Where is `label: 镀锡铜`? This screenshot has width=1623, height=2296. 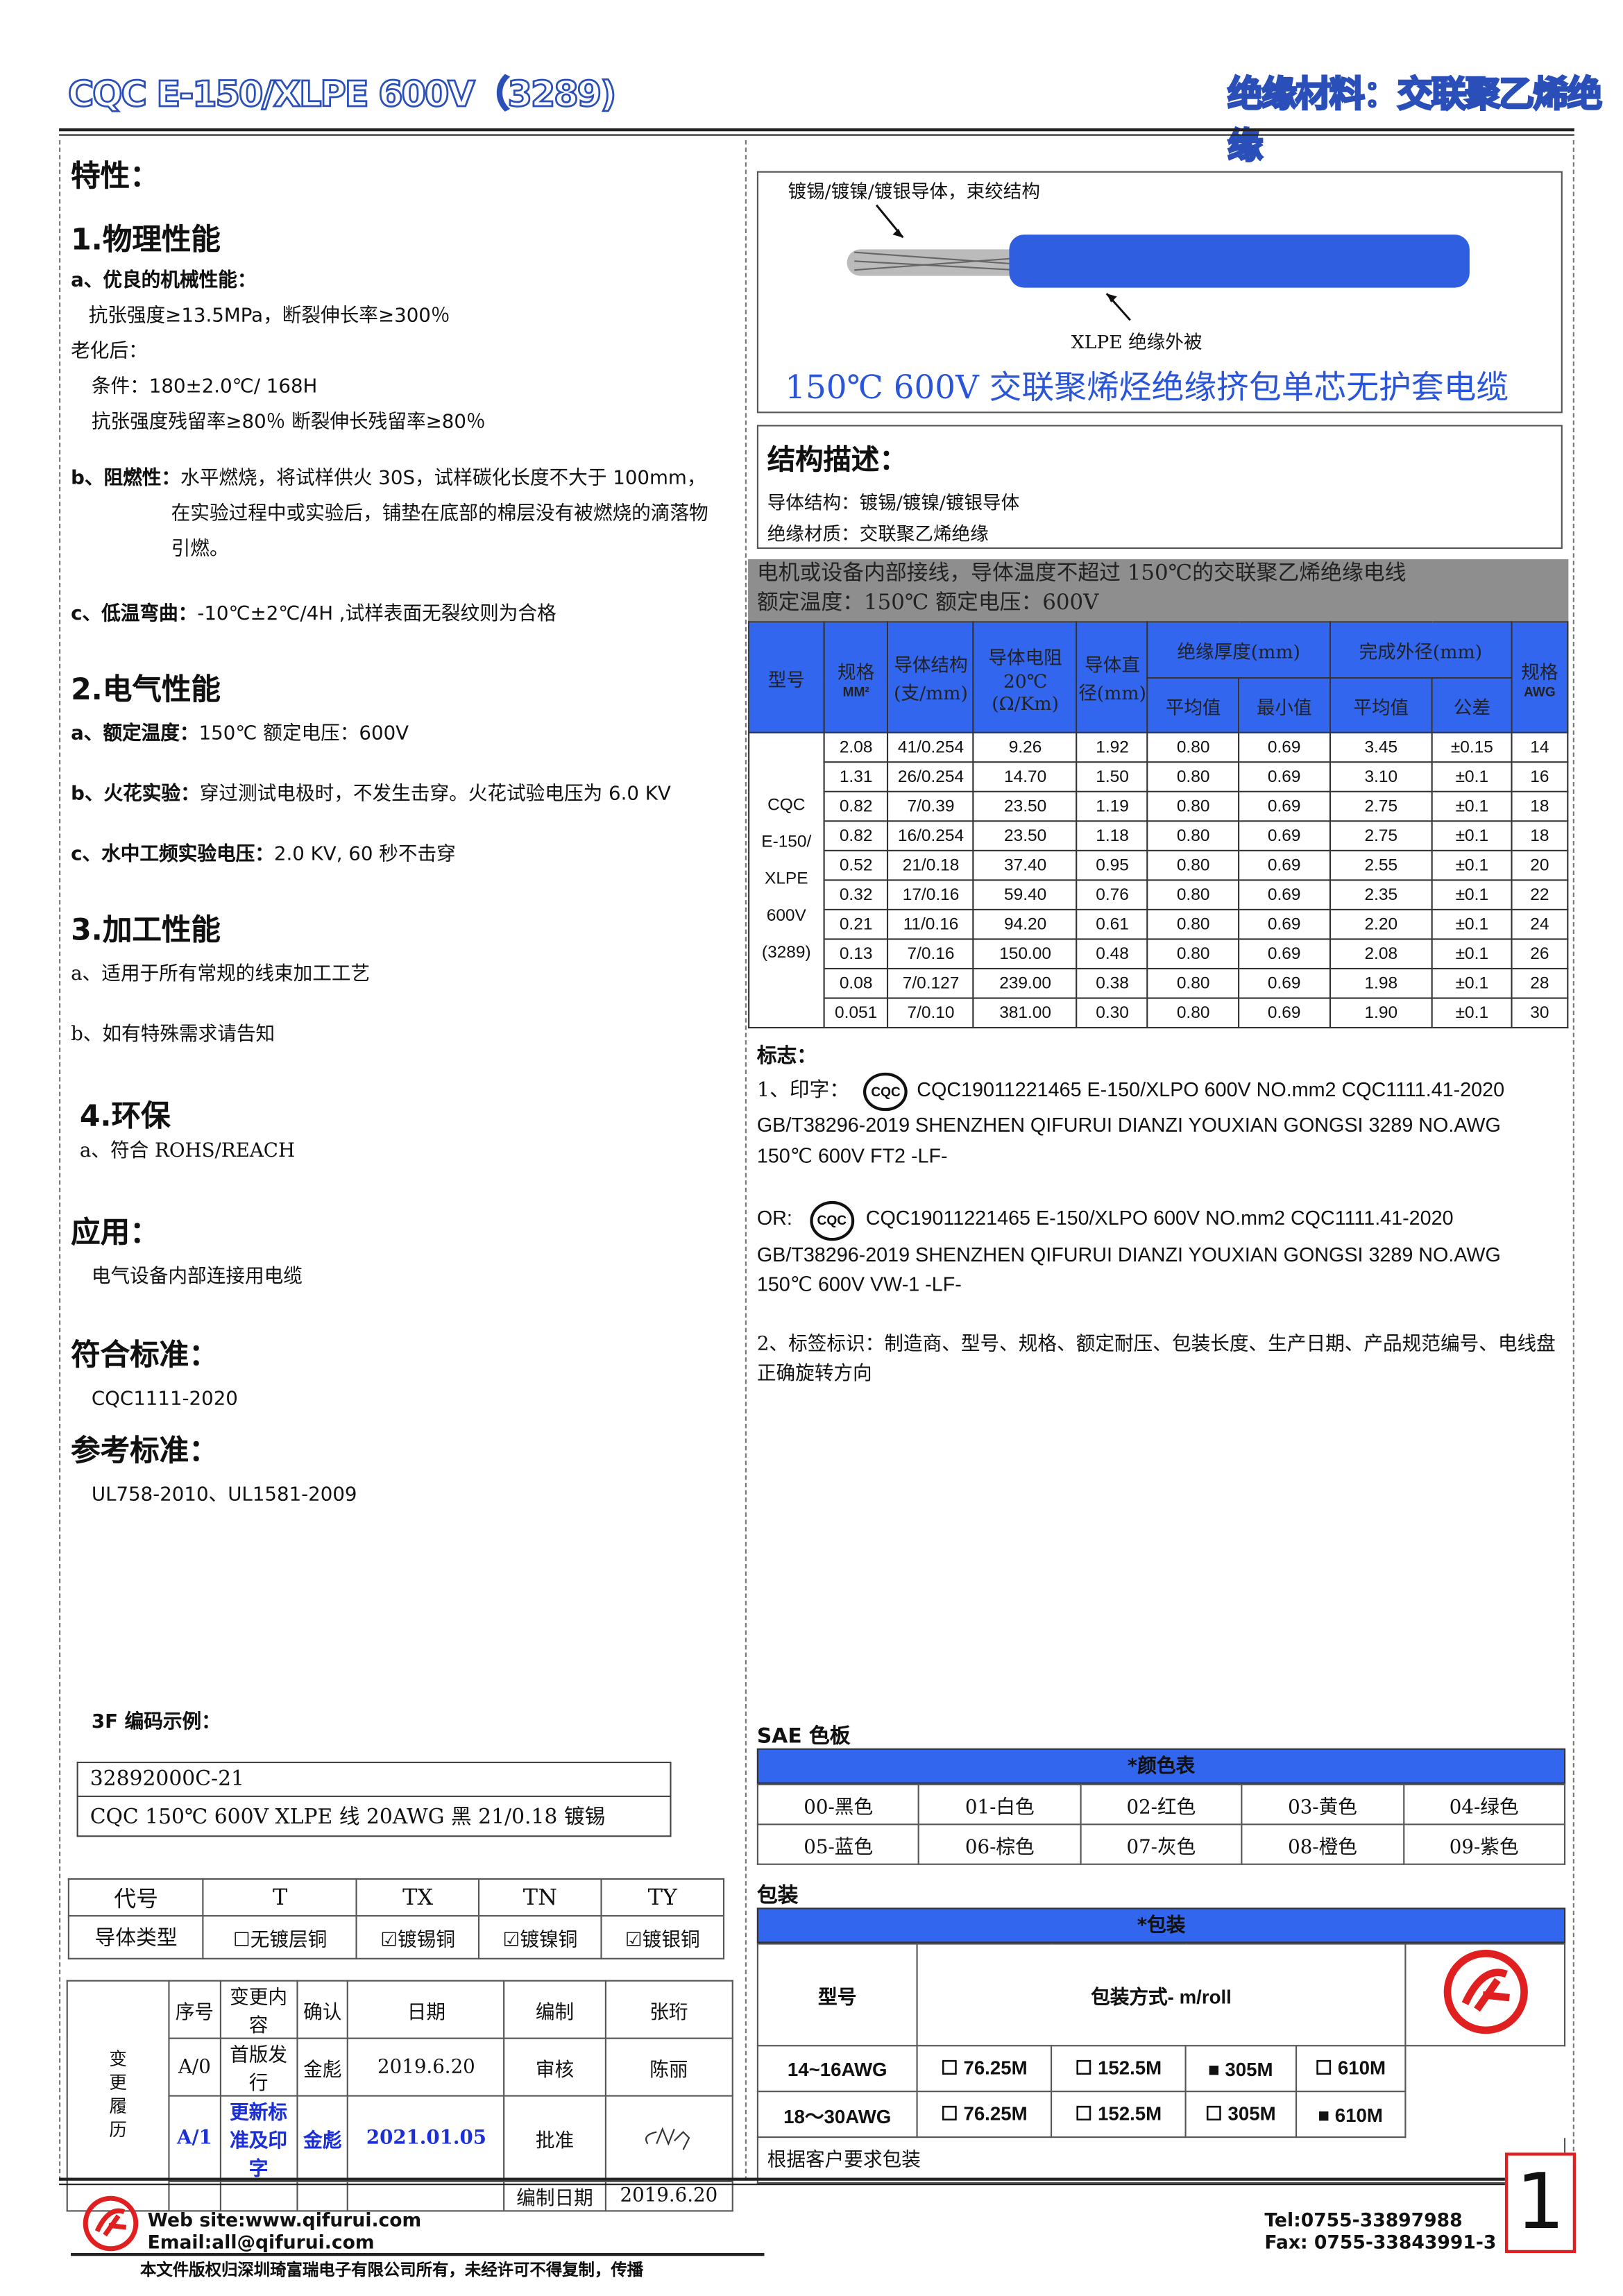
label: 镀锡铜 is located at coordinates (427, 1940).